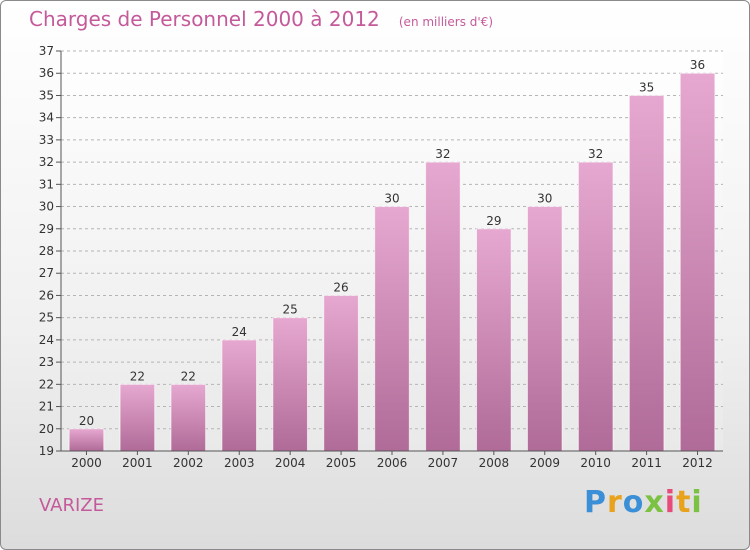 The image size is (750, 550). Describe the element at coordinates (443, 306) in the screenshot. I see `bar-2007` at that location.